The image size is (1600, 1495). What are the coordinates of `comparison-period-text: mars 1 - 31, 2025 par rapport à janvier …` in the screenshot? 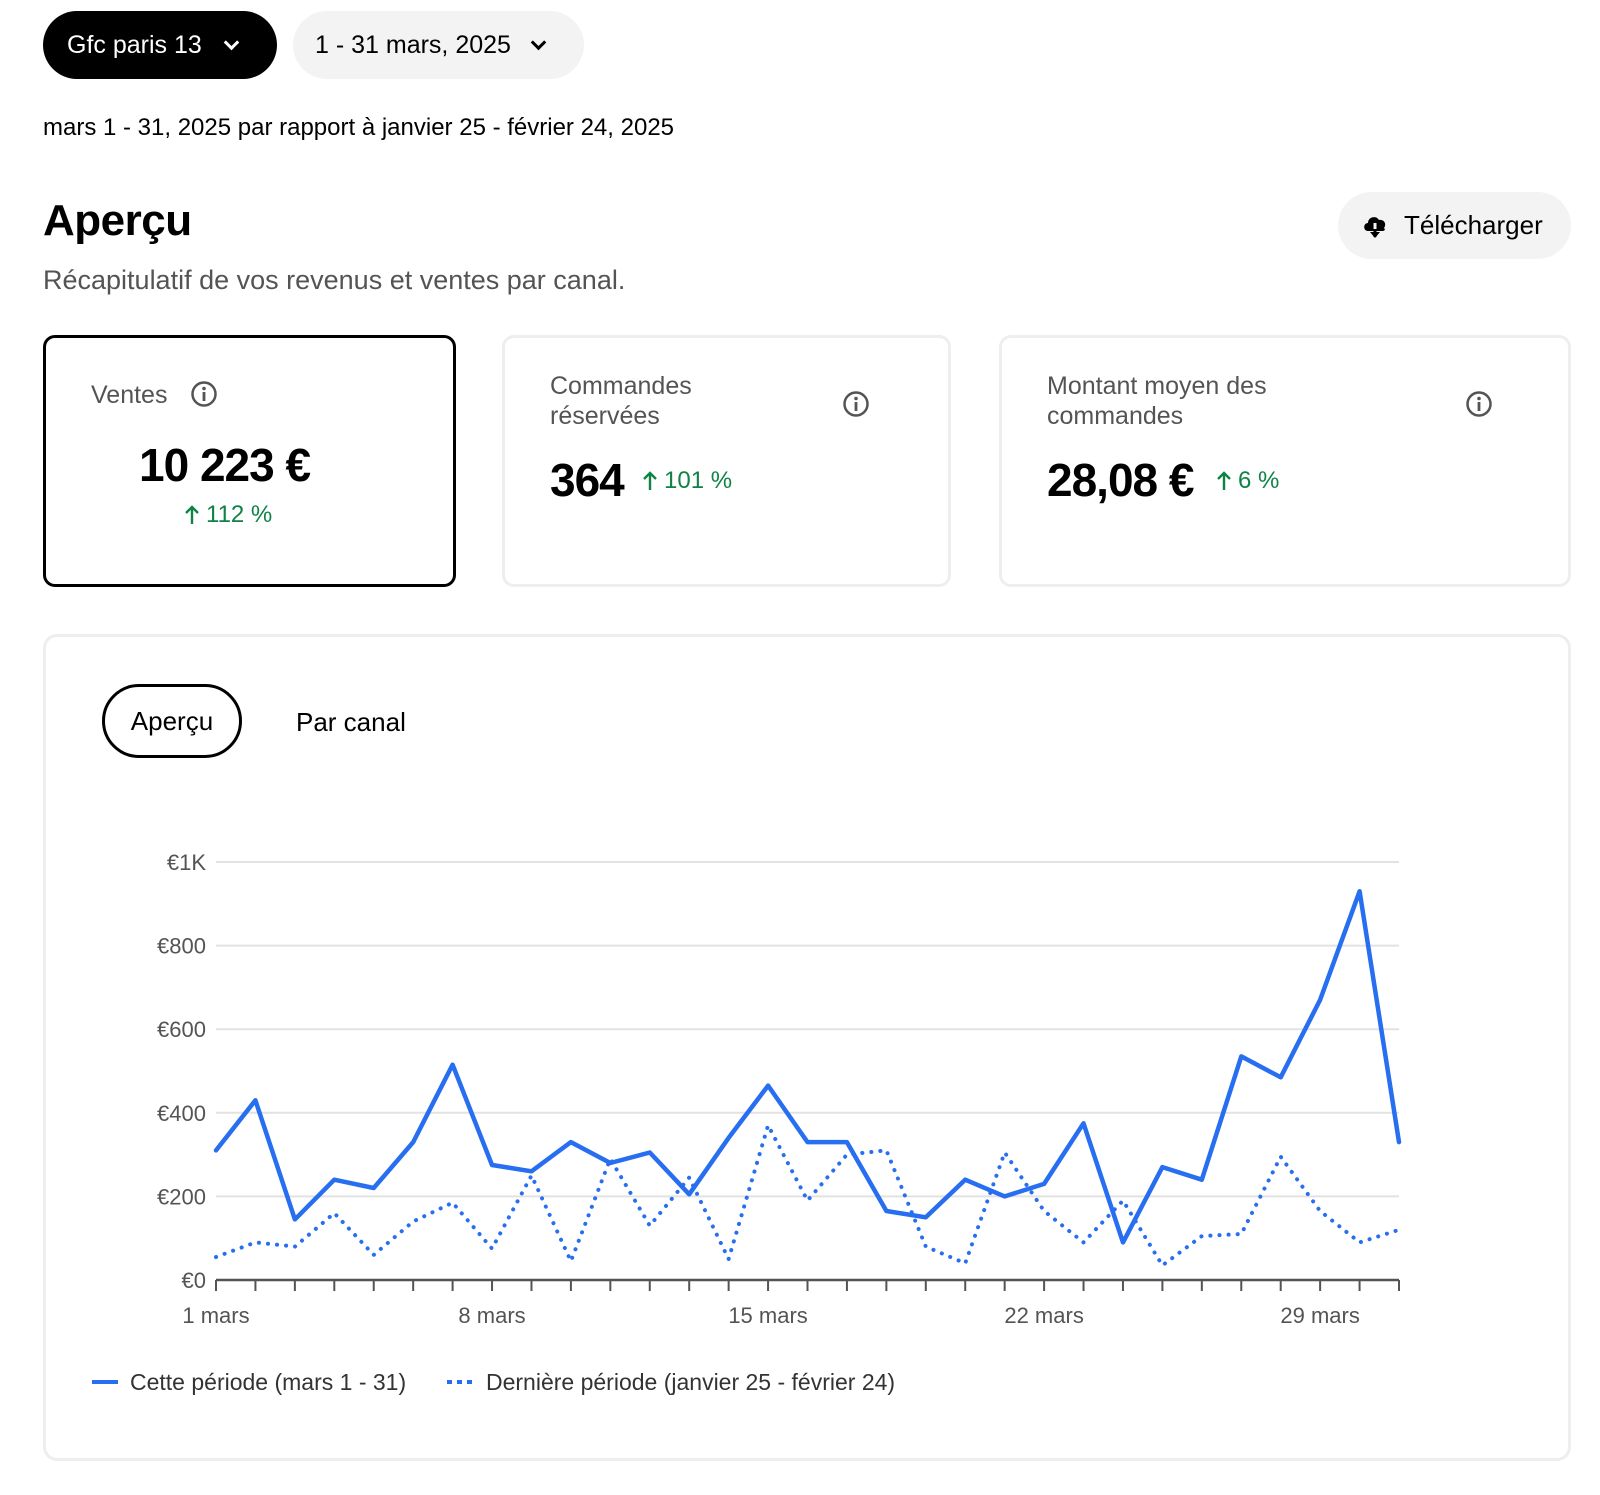 It's located at (359, 127).